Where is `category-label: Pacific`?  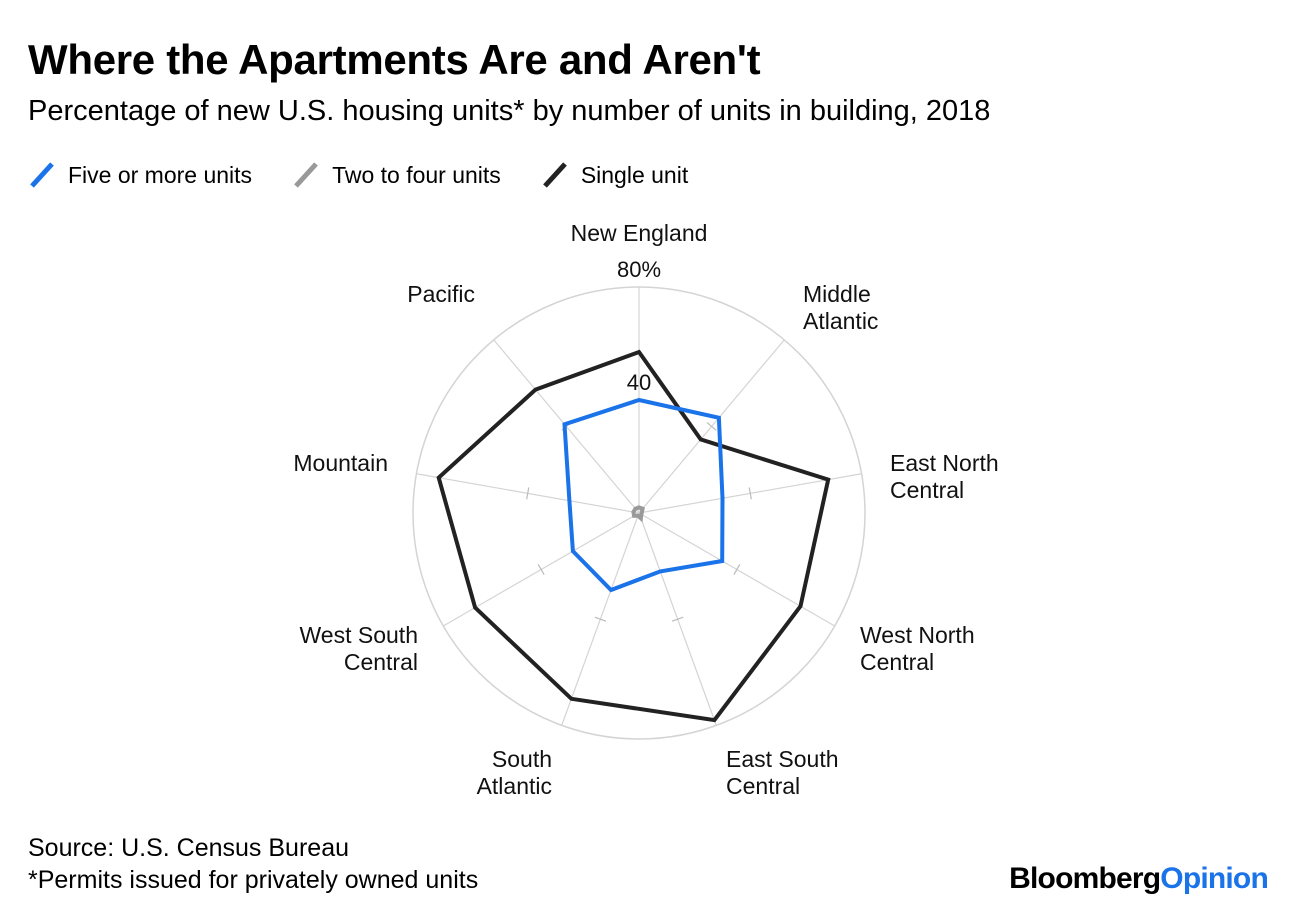
category-label: Pacific is located at coordinates (441, 294).